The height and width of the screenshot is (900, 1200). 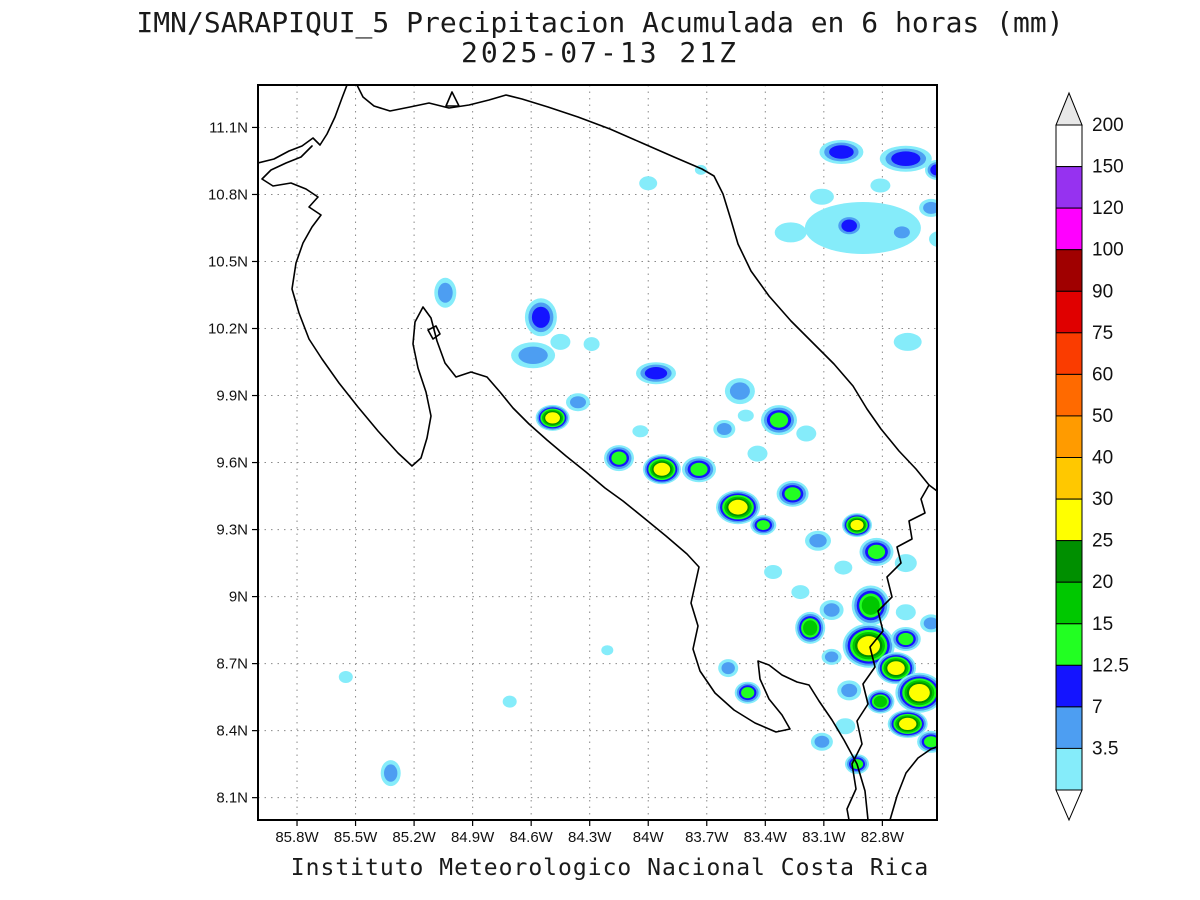 I want to click on lat-tick-label: 8.7N, so click(x=232, y=664).